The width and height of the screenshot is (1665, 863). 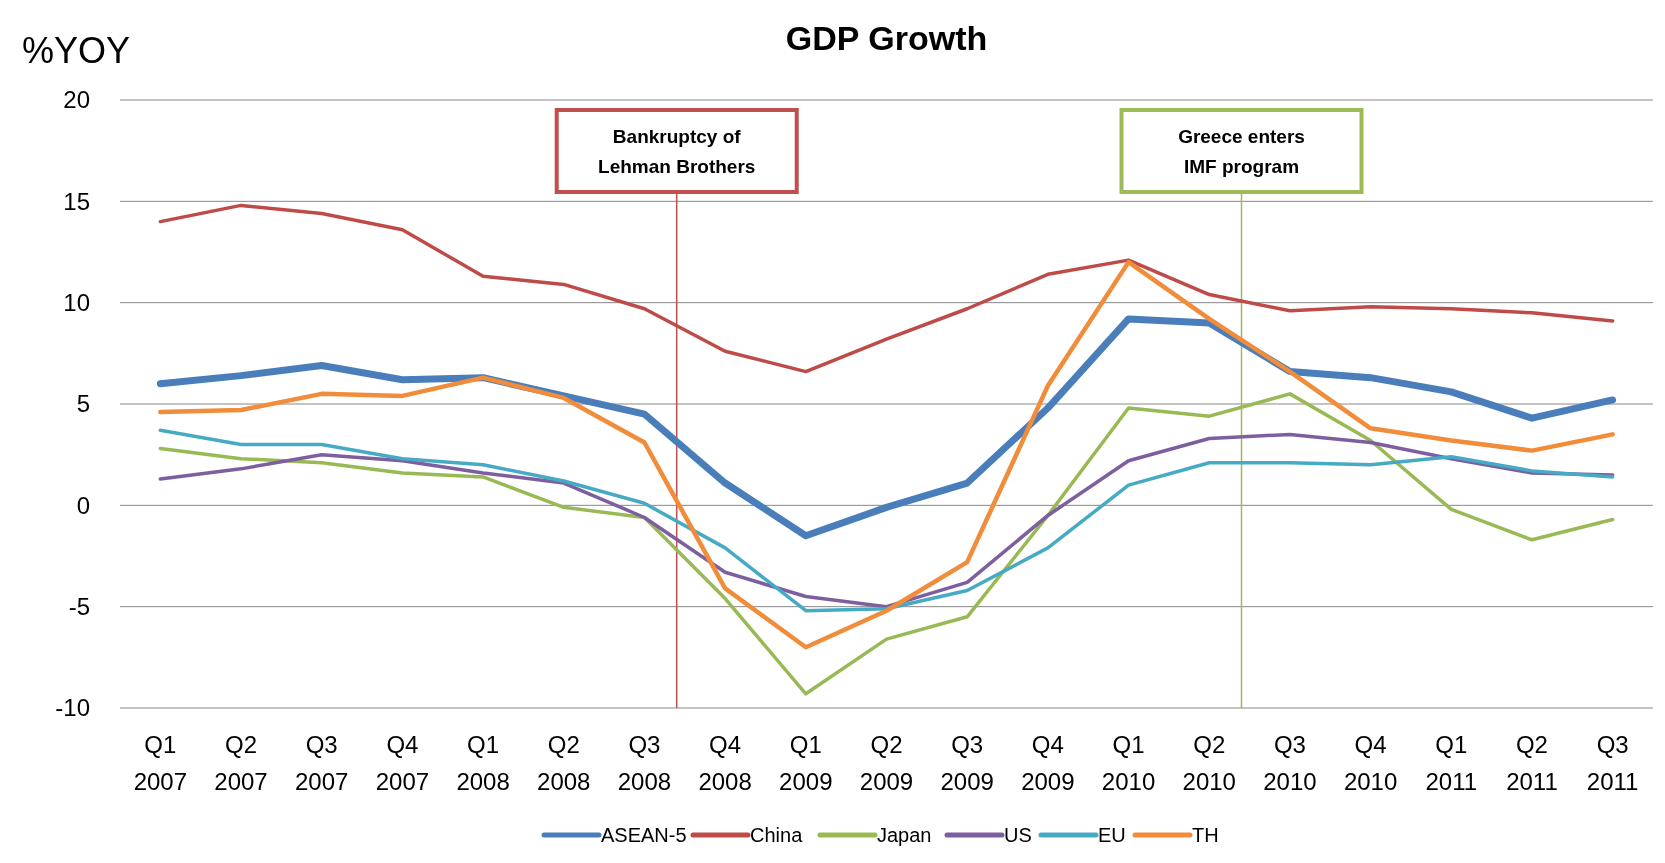 I want to click on x-tick-label: Q2 2009, so click(x=886, y=763).